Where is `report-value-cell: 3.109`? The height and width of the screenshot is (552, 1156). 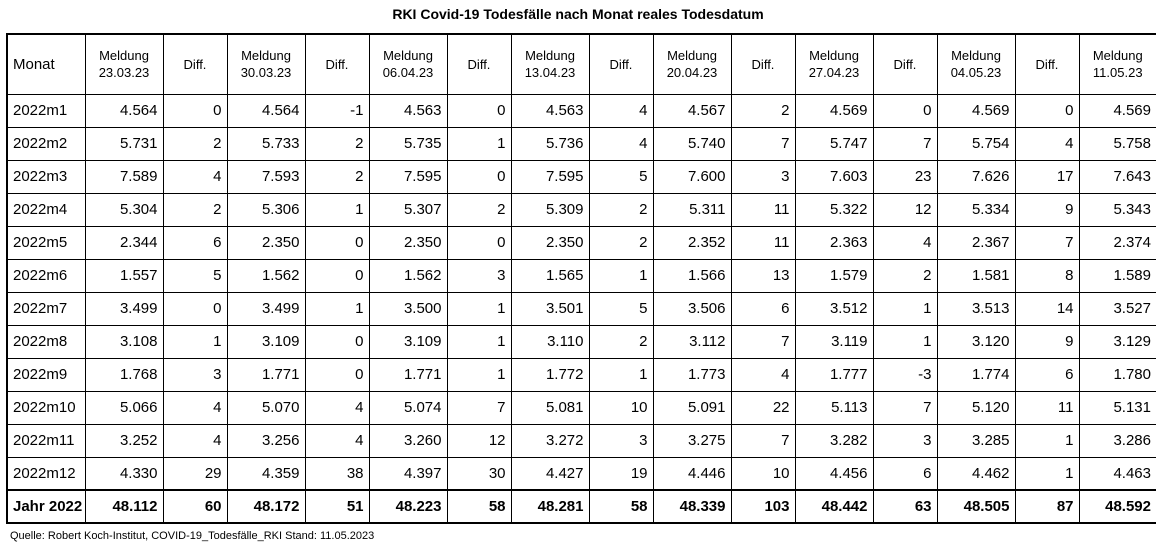
report-value-cell: 3.109 is located at coordinates (266, 341).